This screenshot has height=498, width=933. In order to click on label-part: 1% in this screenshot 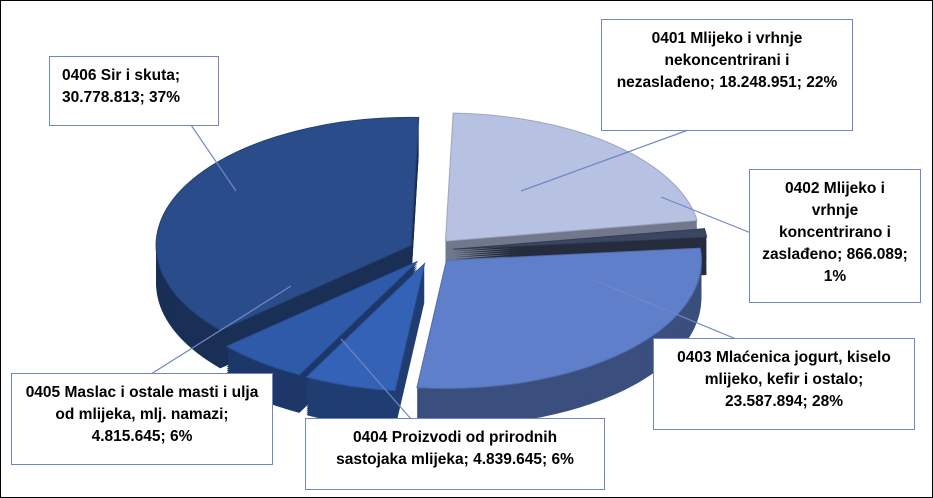, I will do `click(835, 276)`.